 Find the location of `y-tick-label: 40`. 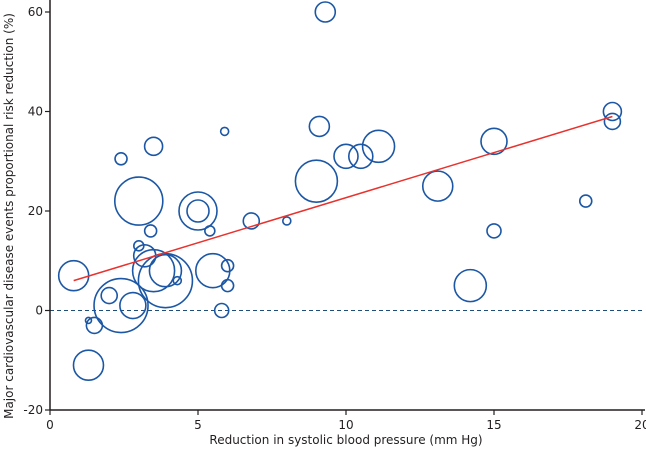

y-tick-label: 40 is located at coordinates (35, 112).